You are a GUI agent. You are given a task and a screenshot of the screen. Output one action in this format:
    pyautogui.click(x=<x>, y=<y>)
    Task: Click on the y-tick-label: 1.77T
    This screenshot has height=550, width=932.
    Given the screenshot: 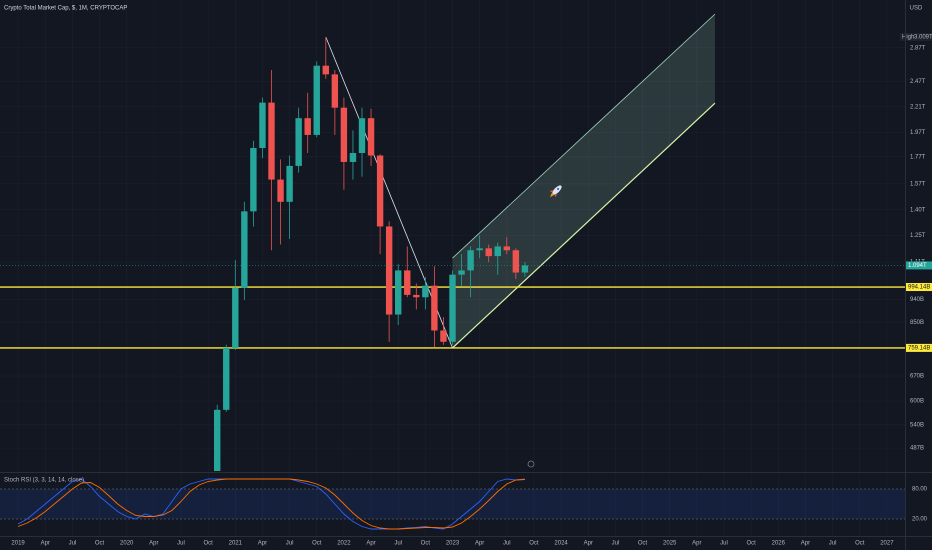 What is the action you would take?
    pyautogui.click(x=918, y=157)
    